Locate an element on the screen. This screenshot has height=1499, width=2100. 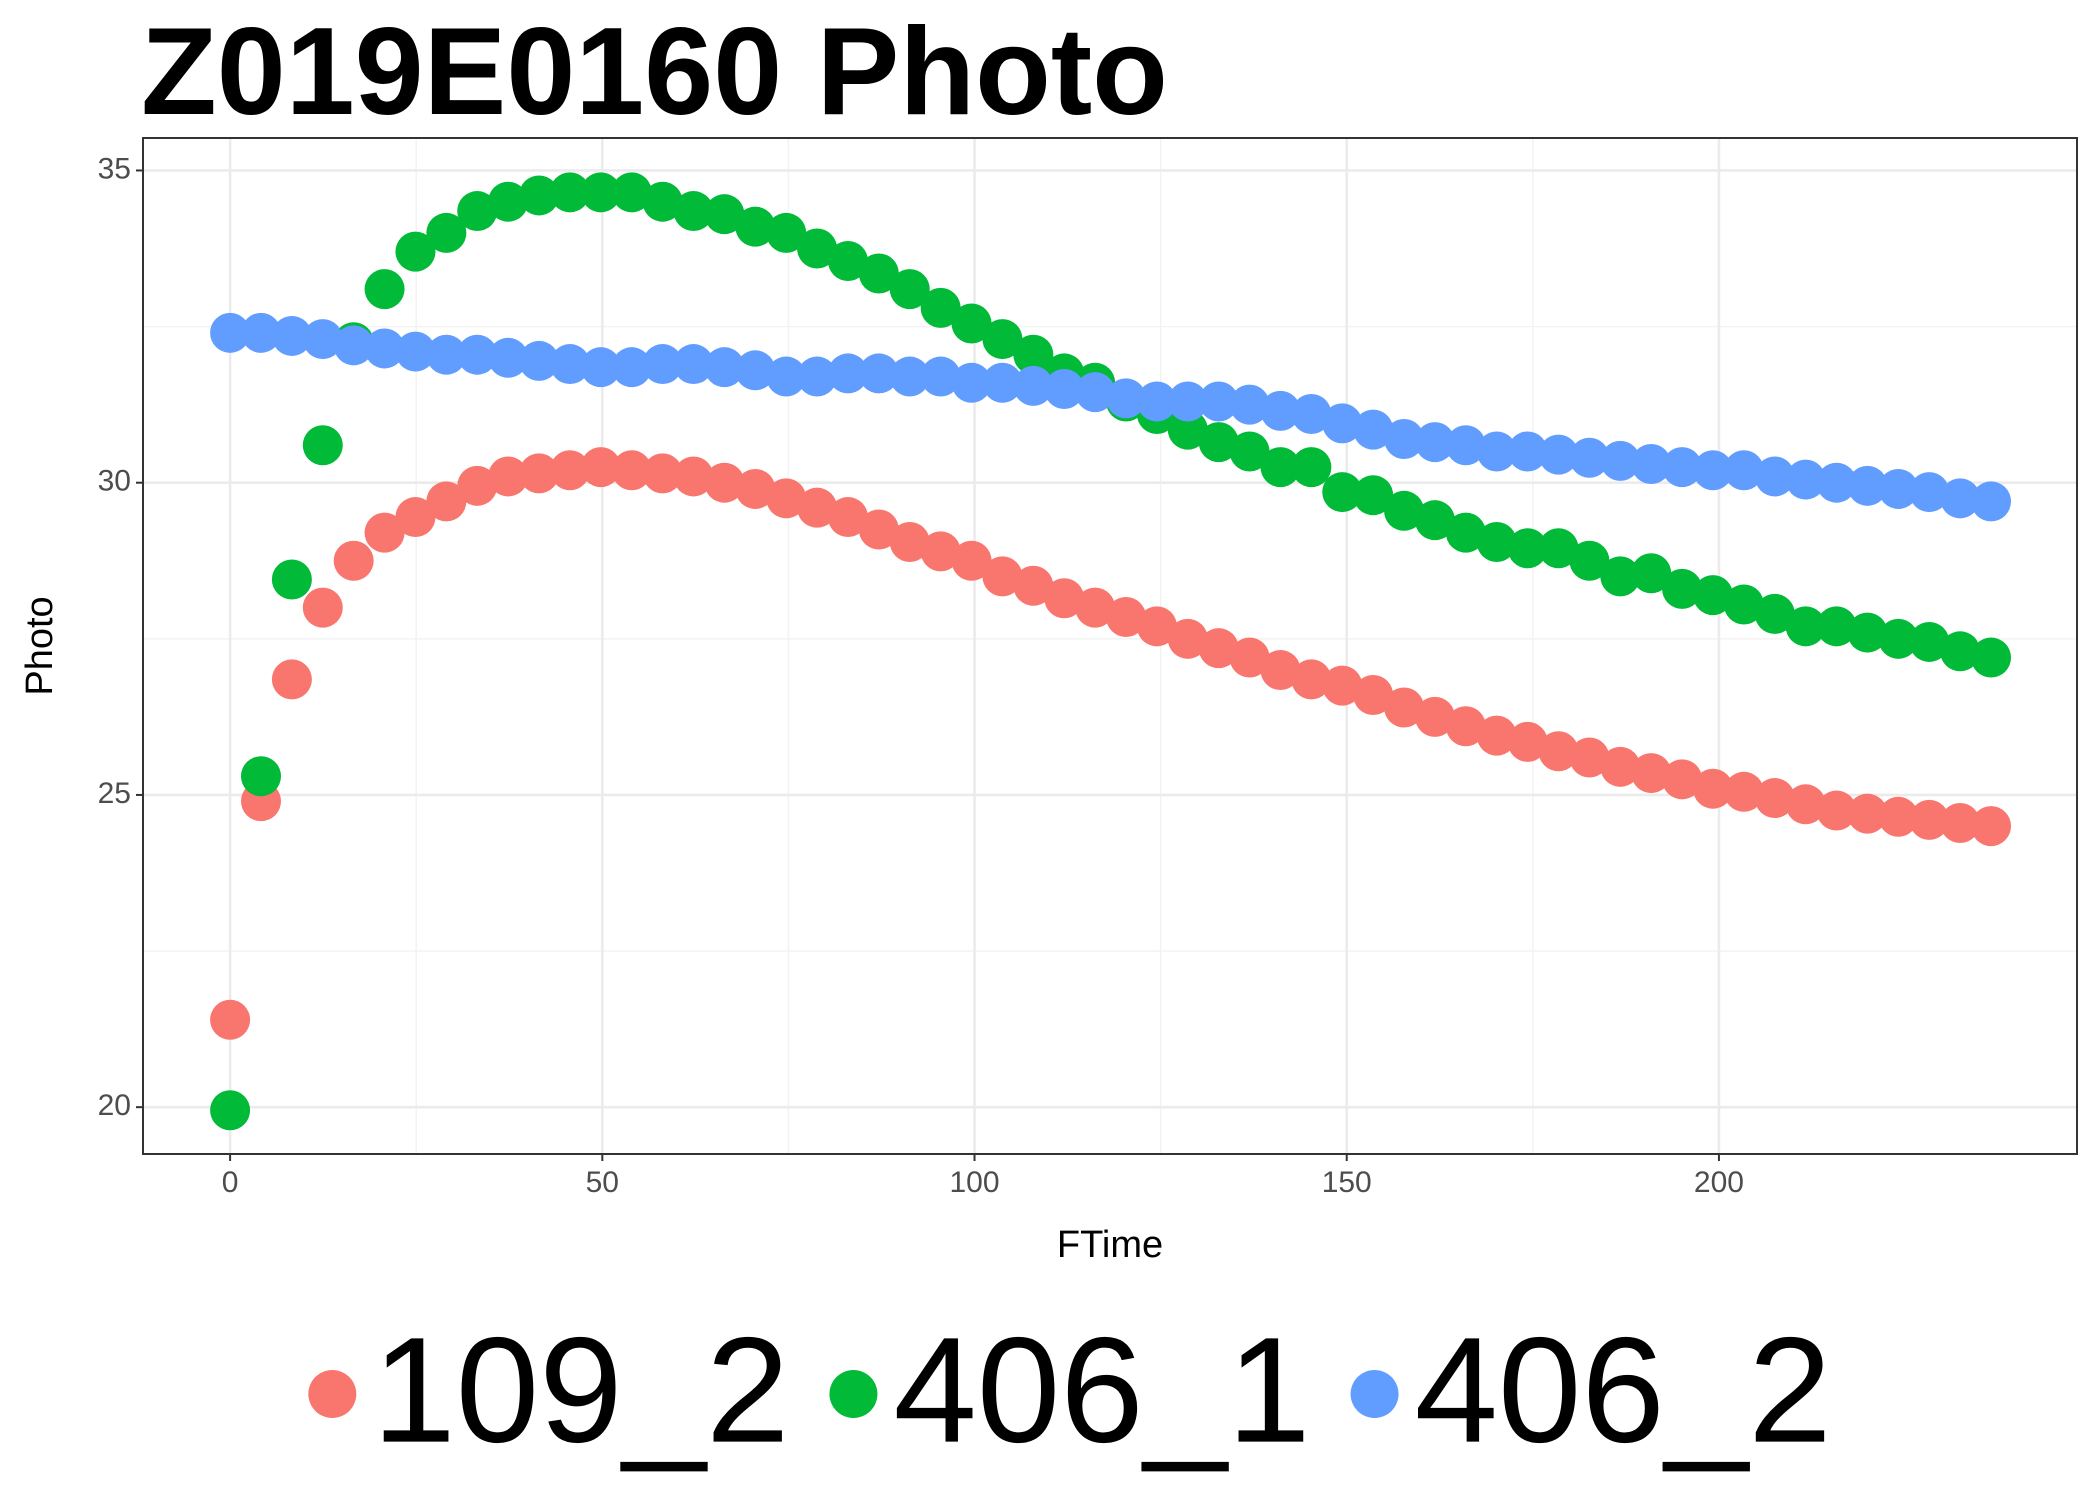
x-tick-label: 200 is located at coordinates (1719, 1182).